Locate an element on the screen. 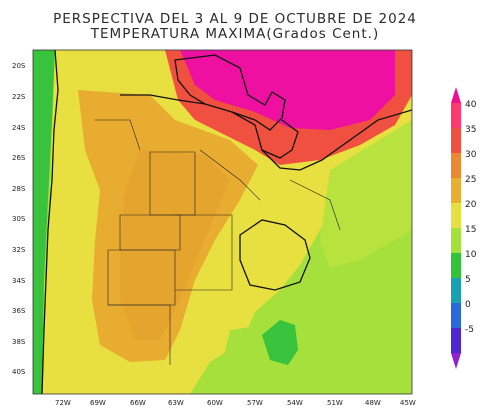 This screenshot has height=420, width=485. colorbar-label: -5 is located at coordinates (469, 330).